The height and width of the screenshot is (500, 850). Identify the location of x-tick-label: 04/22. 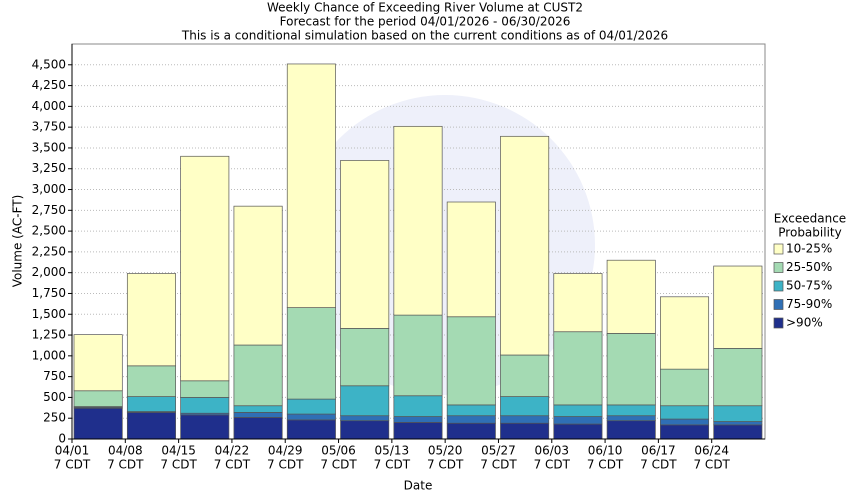
(232, 451).